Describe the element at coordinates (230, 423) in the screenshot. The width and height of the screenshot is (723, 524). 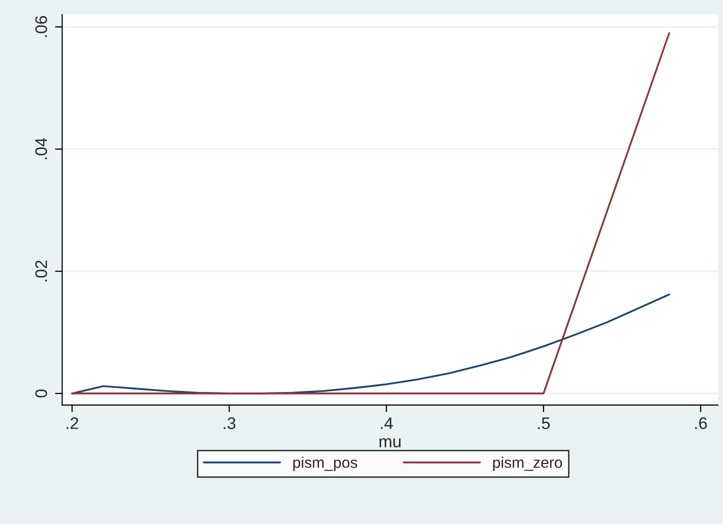
I see `x-tick-label: .3` at that location.